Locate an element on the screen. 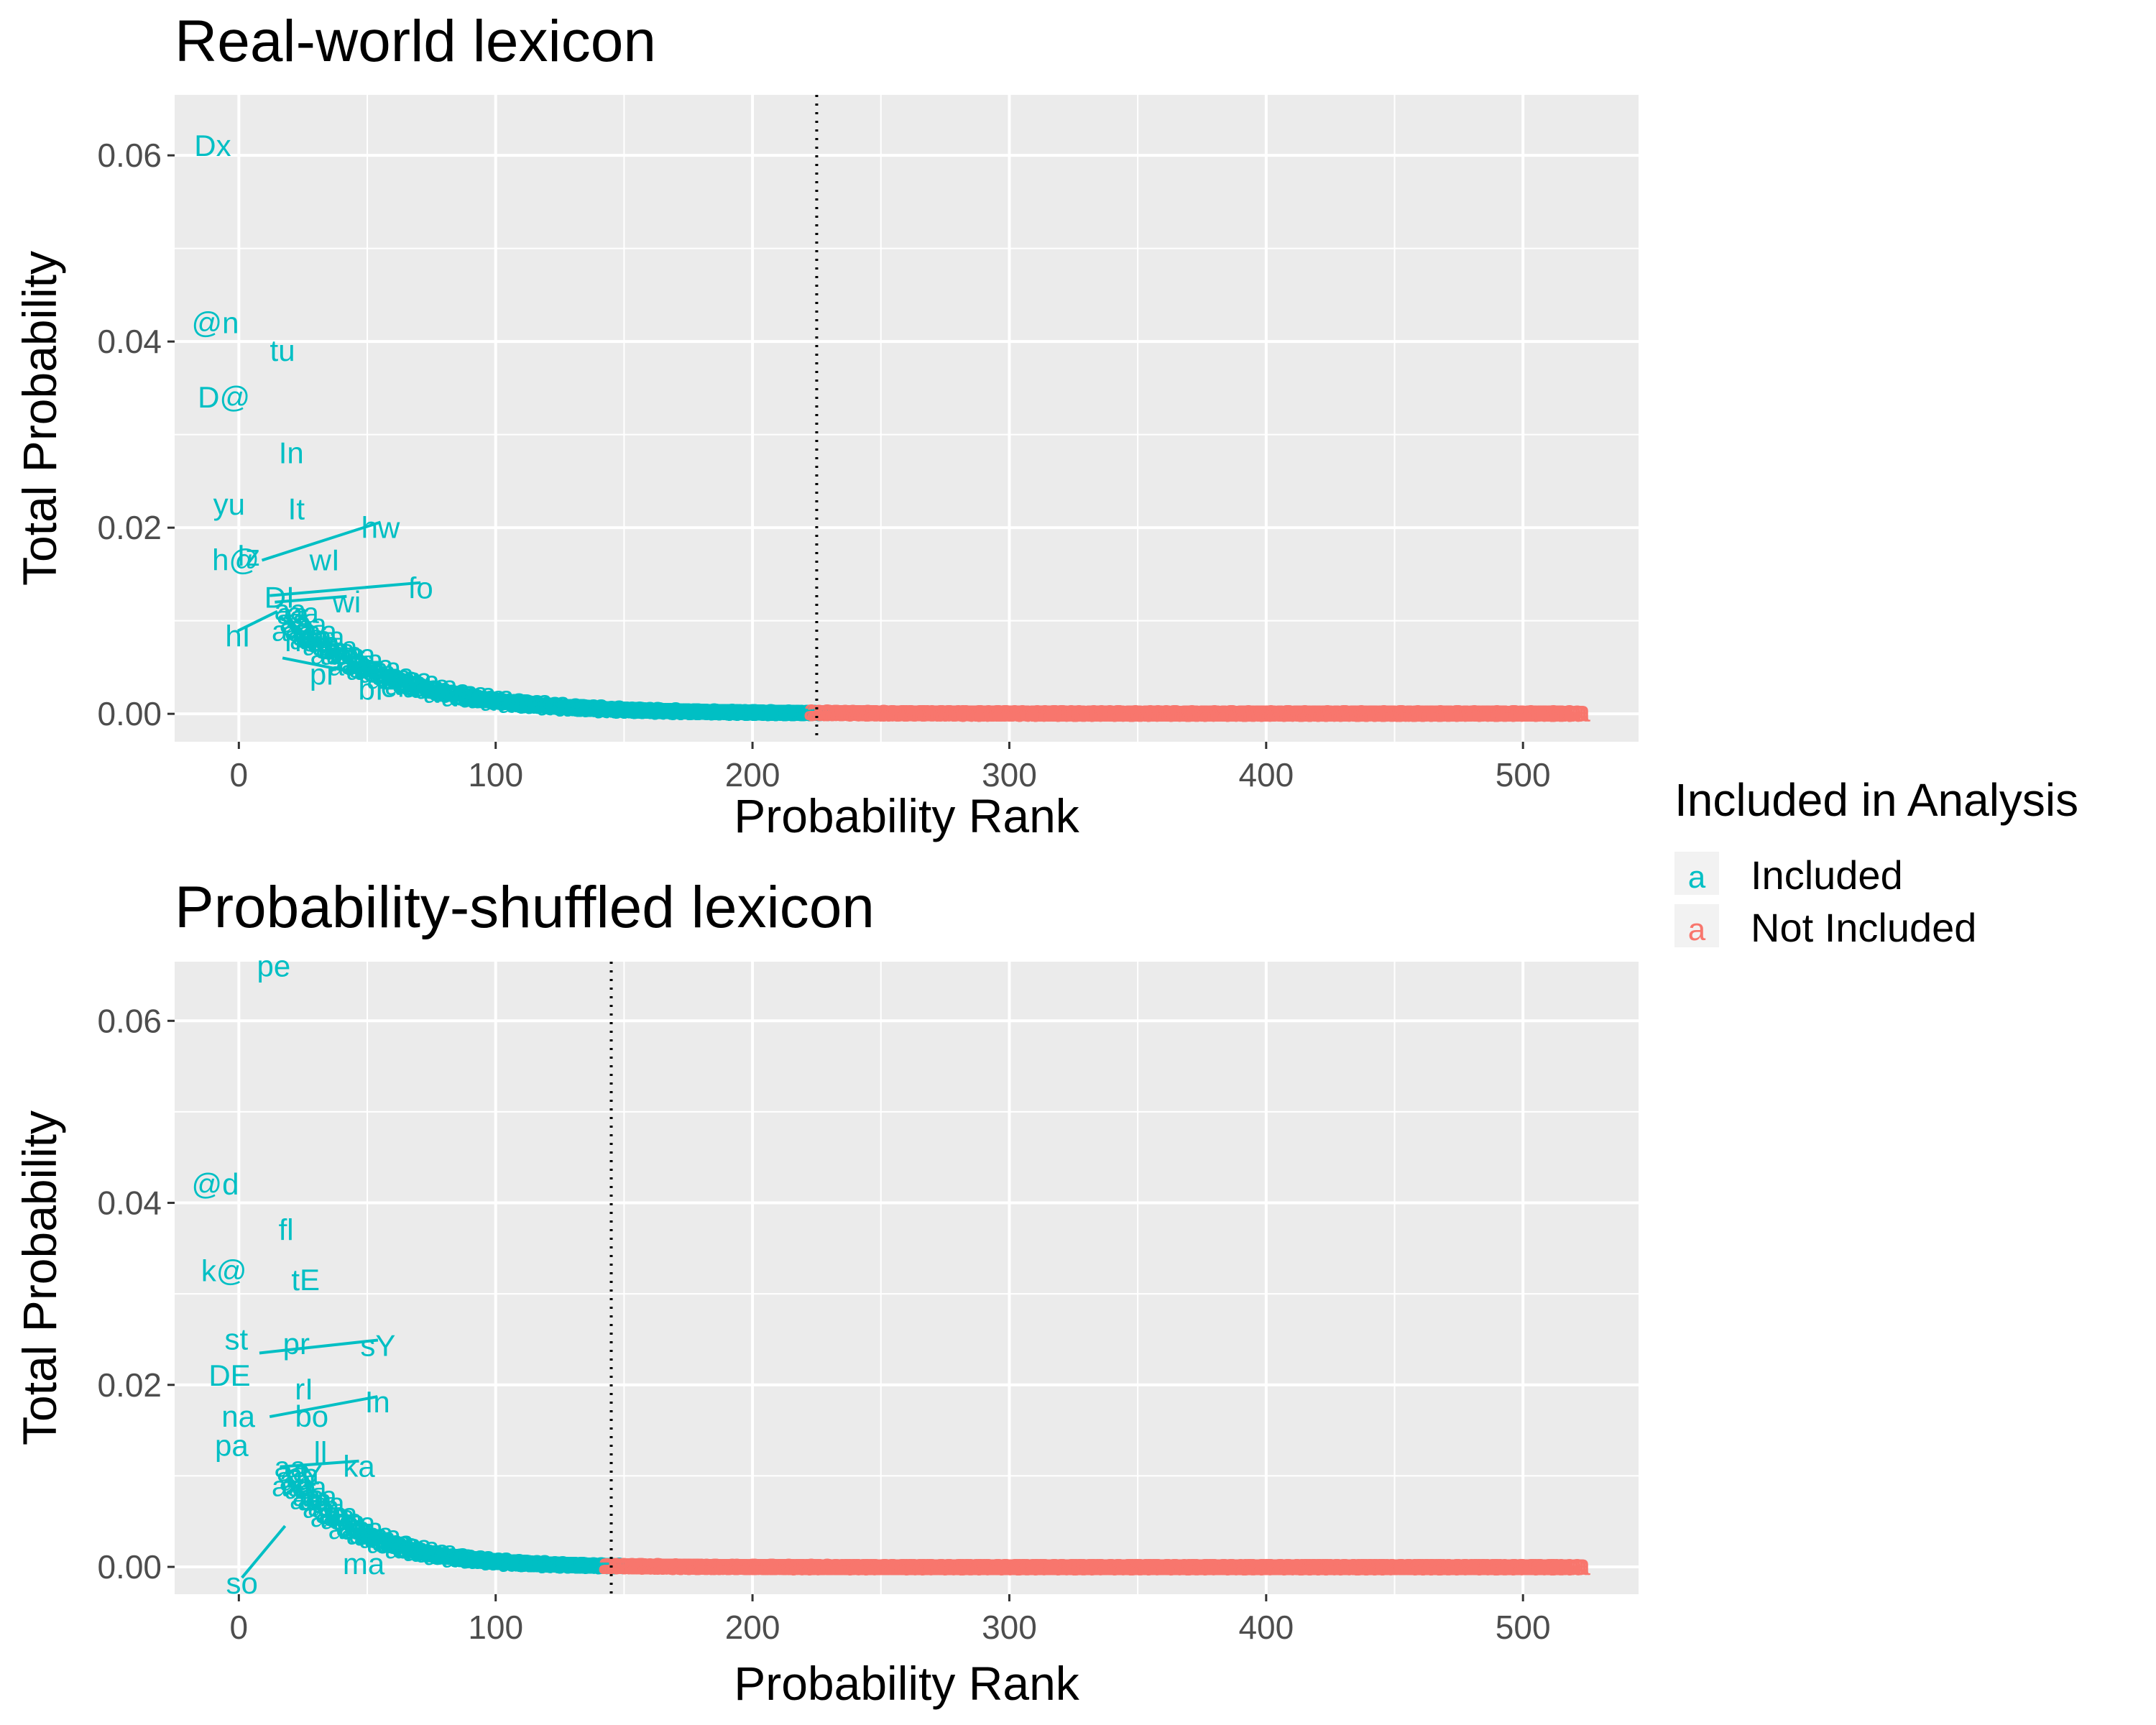  point-label: tu is located at coordinates (282, 350).